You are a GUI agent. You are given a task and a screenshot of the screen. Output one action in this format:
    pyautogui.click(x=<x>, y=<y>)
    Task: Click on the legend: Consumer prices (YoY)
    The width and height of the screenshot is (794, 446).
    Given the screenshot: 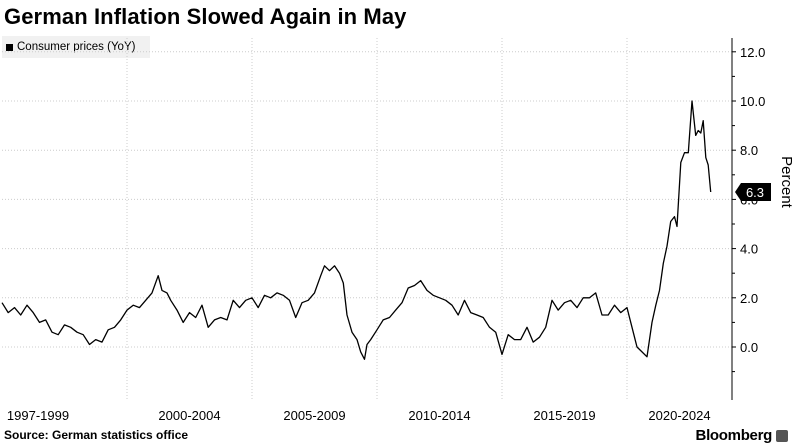 What is the action you would take?
    pyautogui.click(x=76, y=47)
    